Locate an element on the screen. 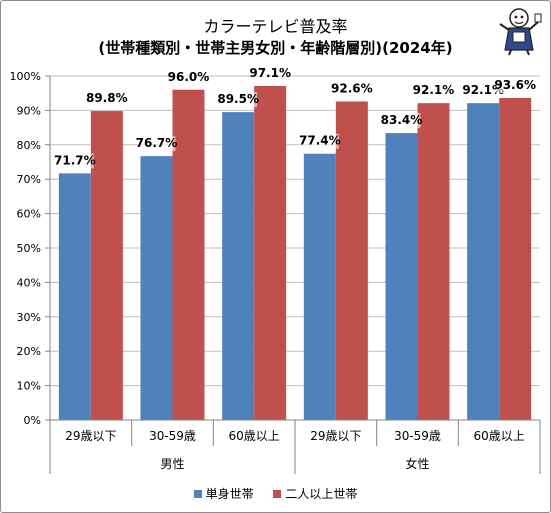  chart-legend: 単身世帯 二人以上世帯 is located at coordinates (275, 493).